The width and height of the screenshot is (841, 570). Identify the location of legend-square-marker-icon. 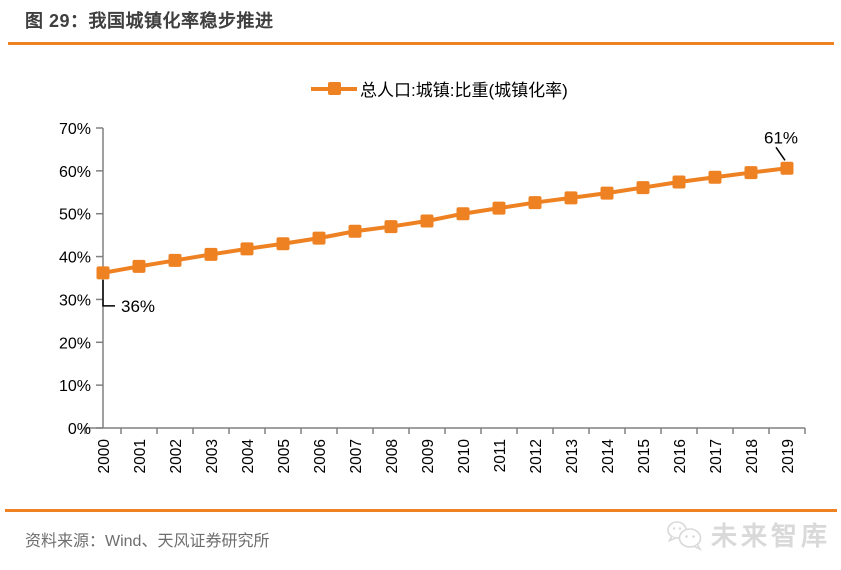
(334, 88).